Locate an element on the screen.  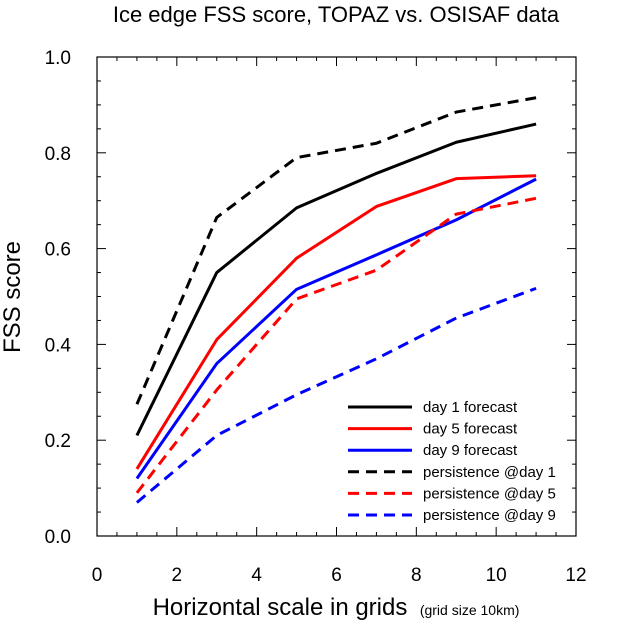
legend-label: day 5 forecast is located at coordinates (470, 429).